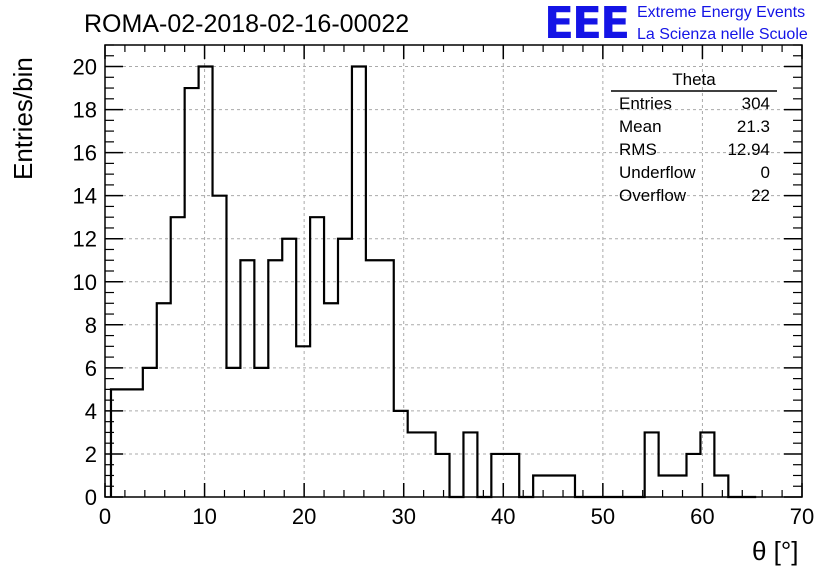  What do you see at coordinates (85, 282) in the screenshot?
I see `y-tick-label: 10` at bounding box center [85, 282].